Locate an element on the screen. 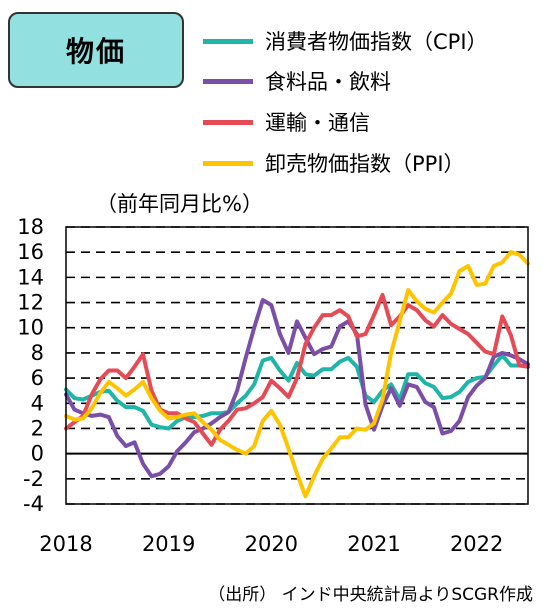  y-tick-label: 0 is located at coordinates (37, 454).